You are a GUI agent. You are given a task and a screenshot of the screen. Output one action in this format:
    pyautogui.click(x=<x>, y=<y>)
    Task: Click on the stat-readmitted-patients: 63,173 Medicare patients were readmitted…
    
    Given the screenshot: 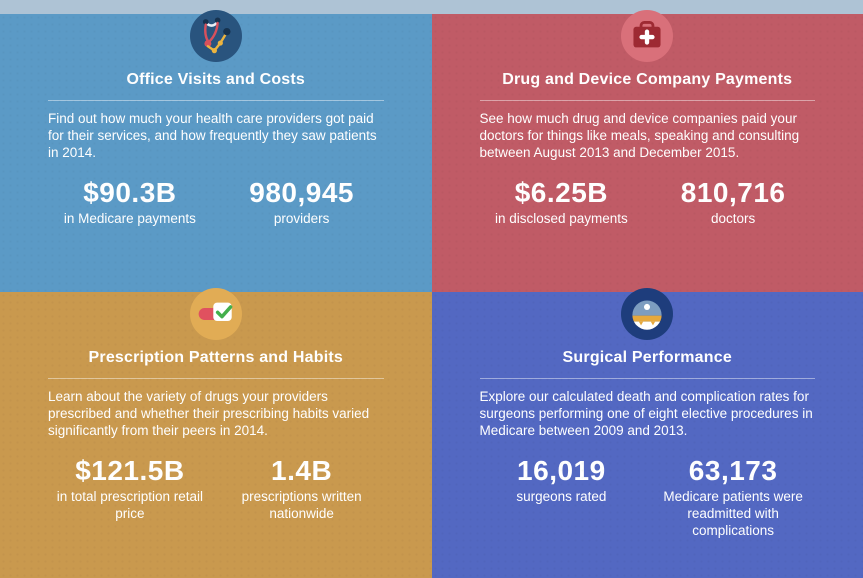 What is the action you would take?
    pyautogui.click(x=733, y=497)
    